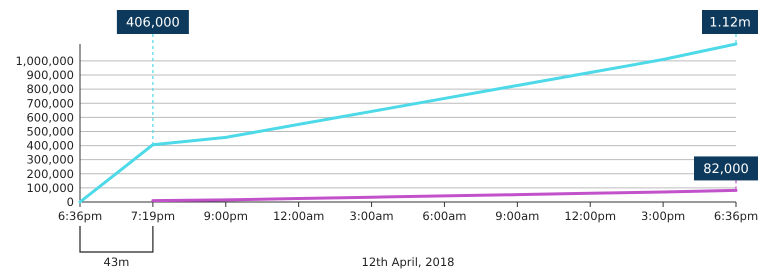 The height and width of the screenshot is (278, 770). I want to click on data-label: 406,000, so click(153, 23).